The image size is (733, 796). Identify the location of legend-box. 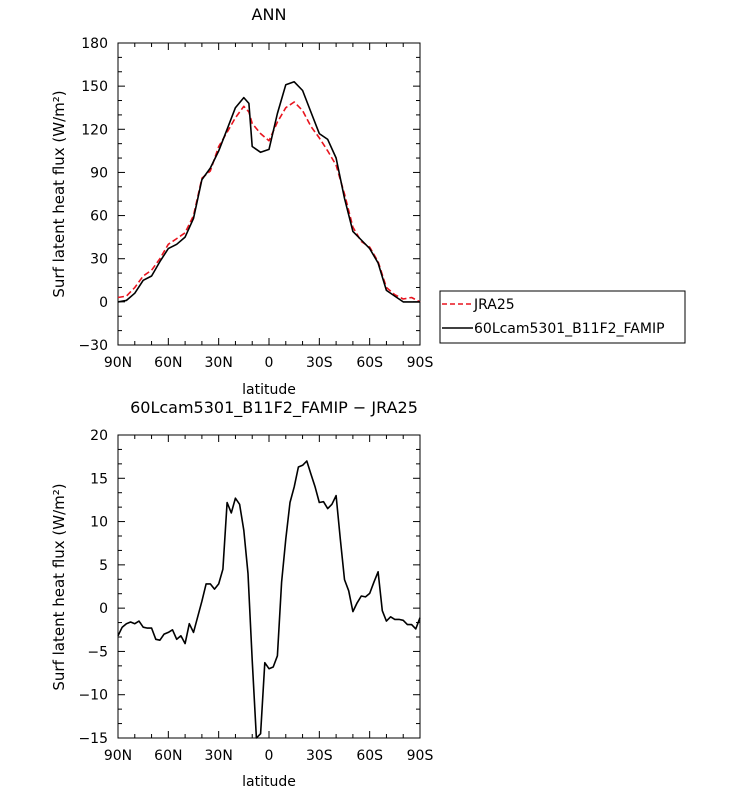
(562, 317).